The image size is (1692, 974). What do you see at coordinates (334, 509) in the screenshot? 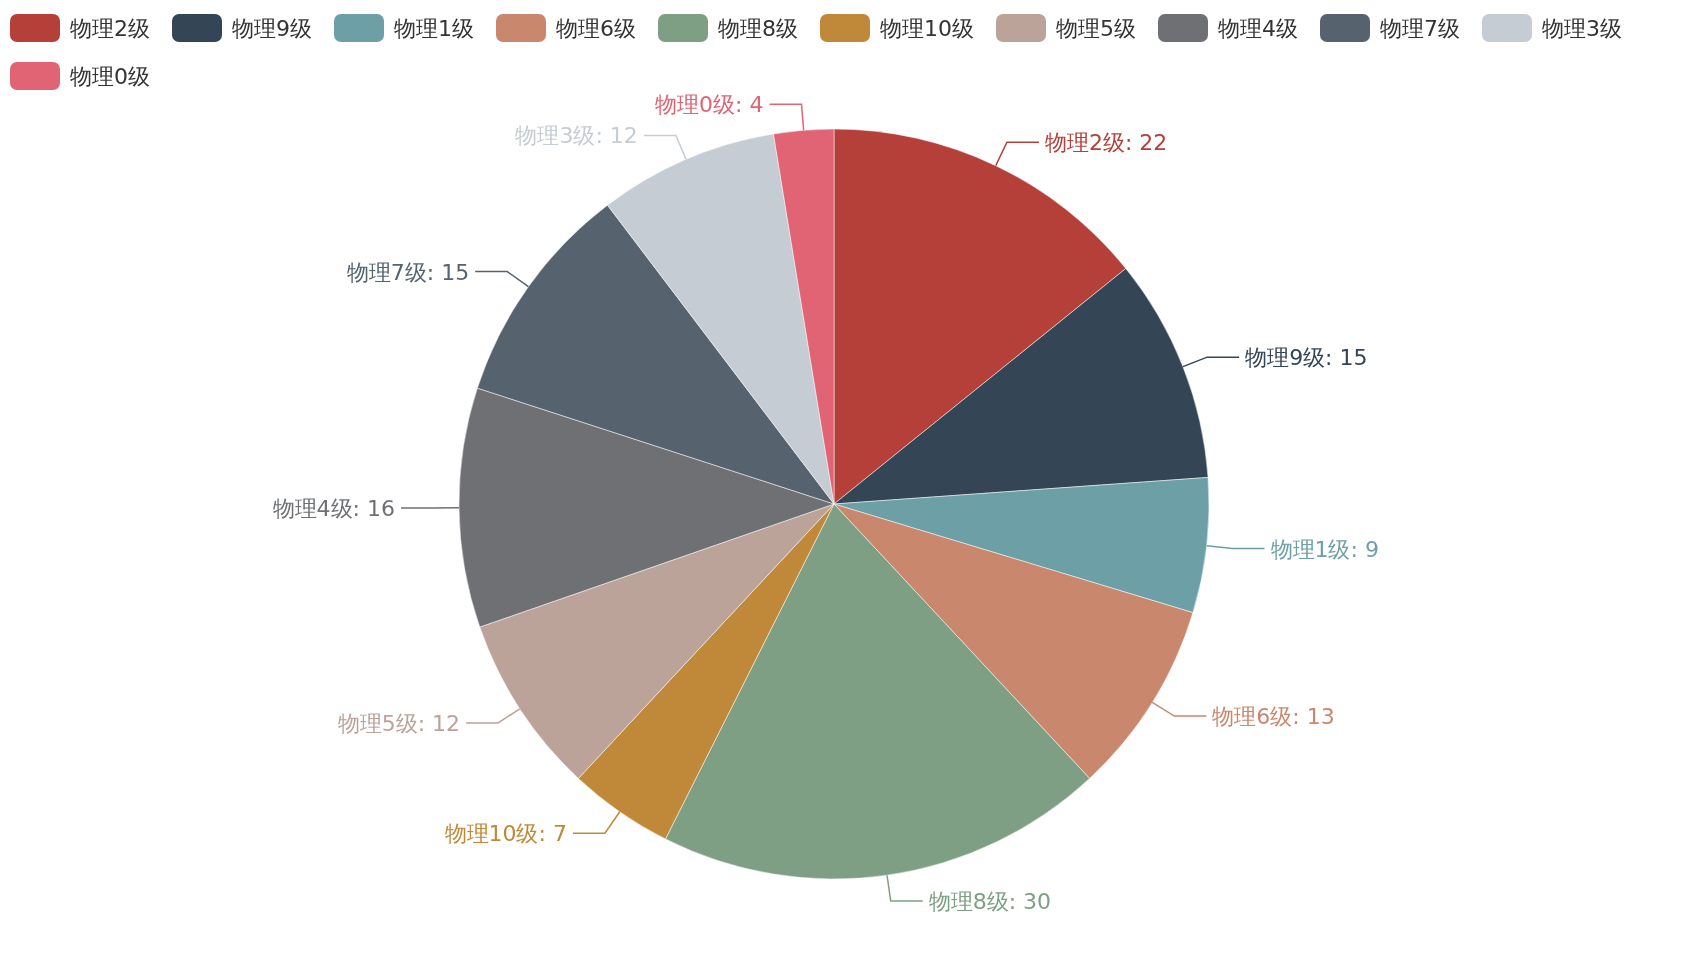
I see `data-label: 物理4级: 16` at bounding box center [334, 509].